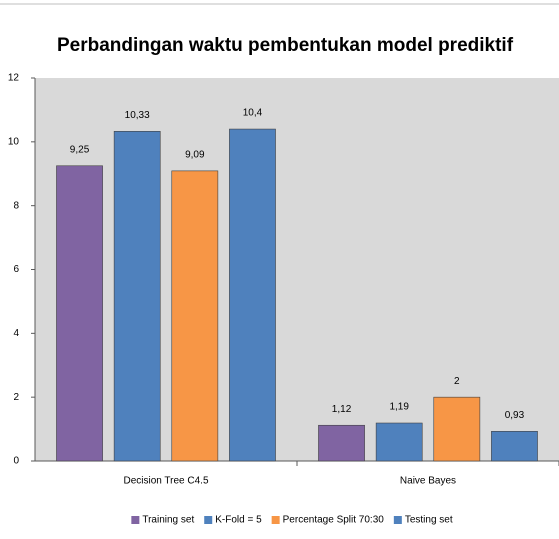 The image size is (559, 539). Describe the element at coordinates (16, 397) in the screenshot. I see `y-tick-label: 2` at that location.